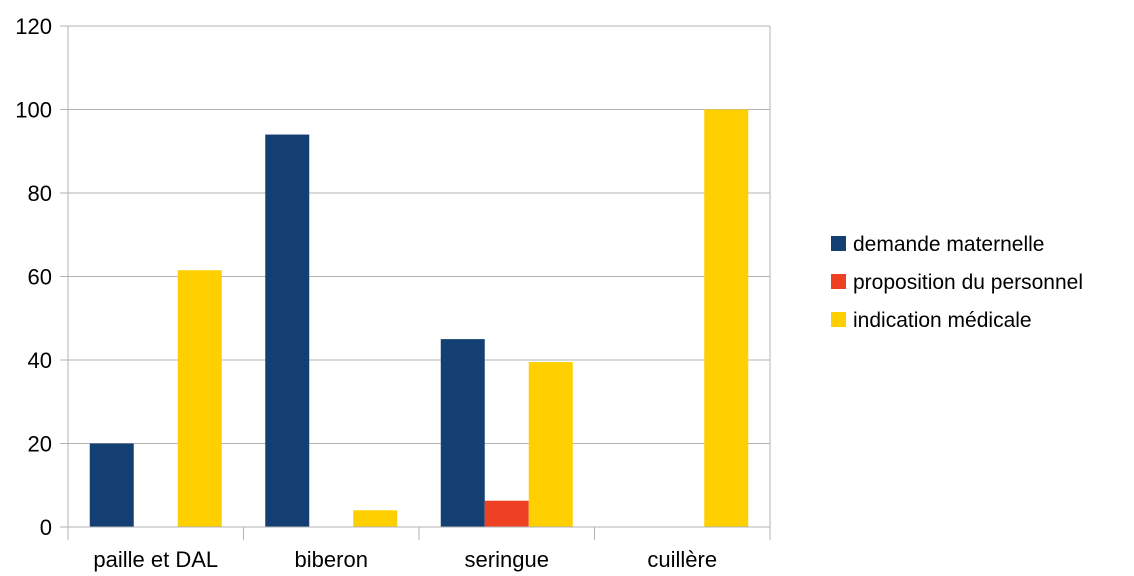 This screenshot has height=576, width=1134. What do you see at coordinates (46, 527) in the screenshot?
I see `y-tick-label: 0` at bounding box center [46, 527].